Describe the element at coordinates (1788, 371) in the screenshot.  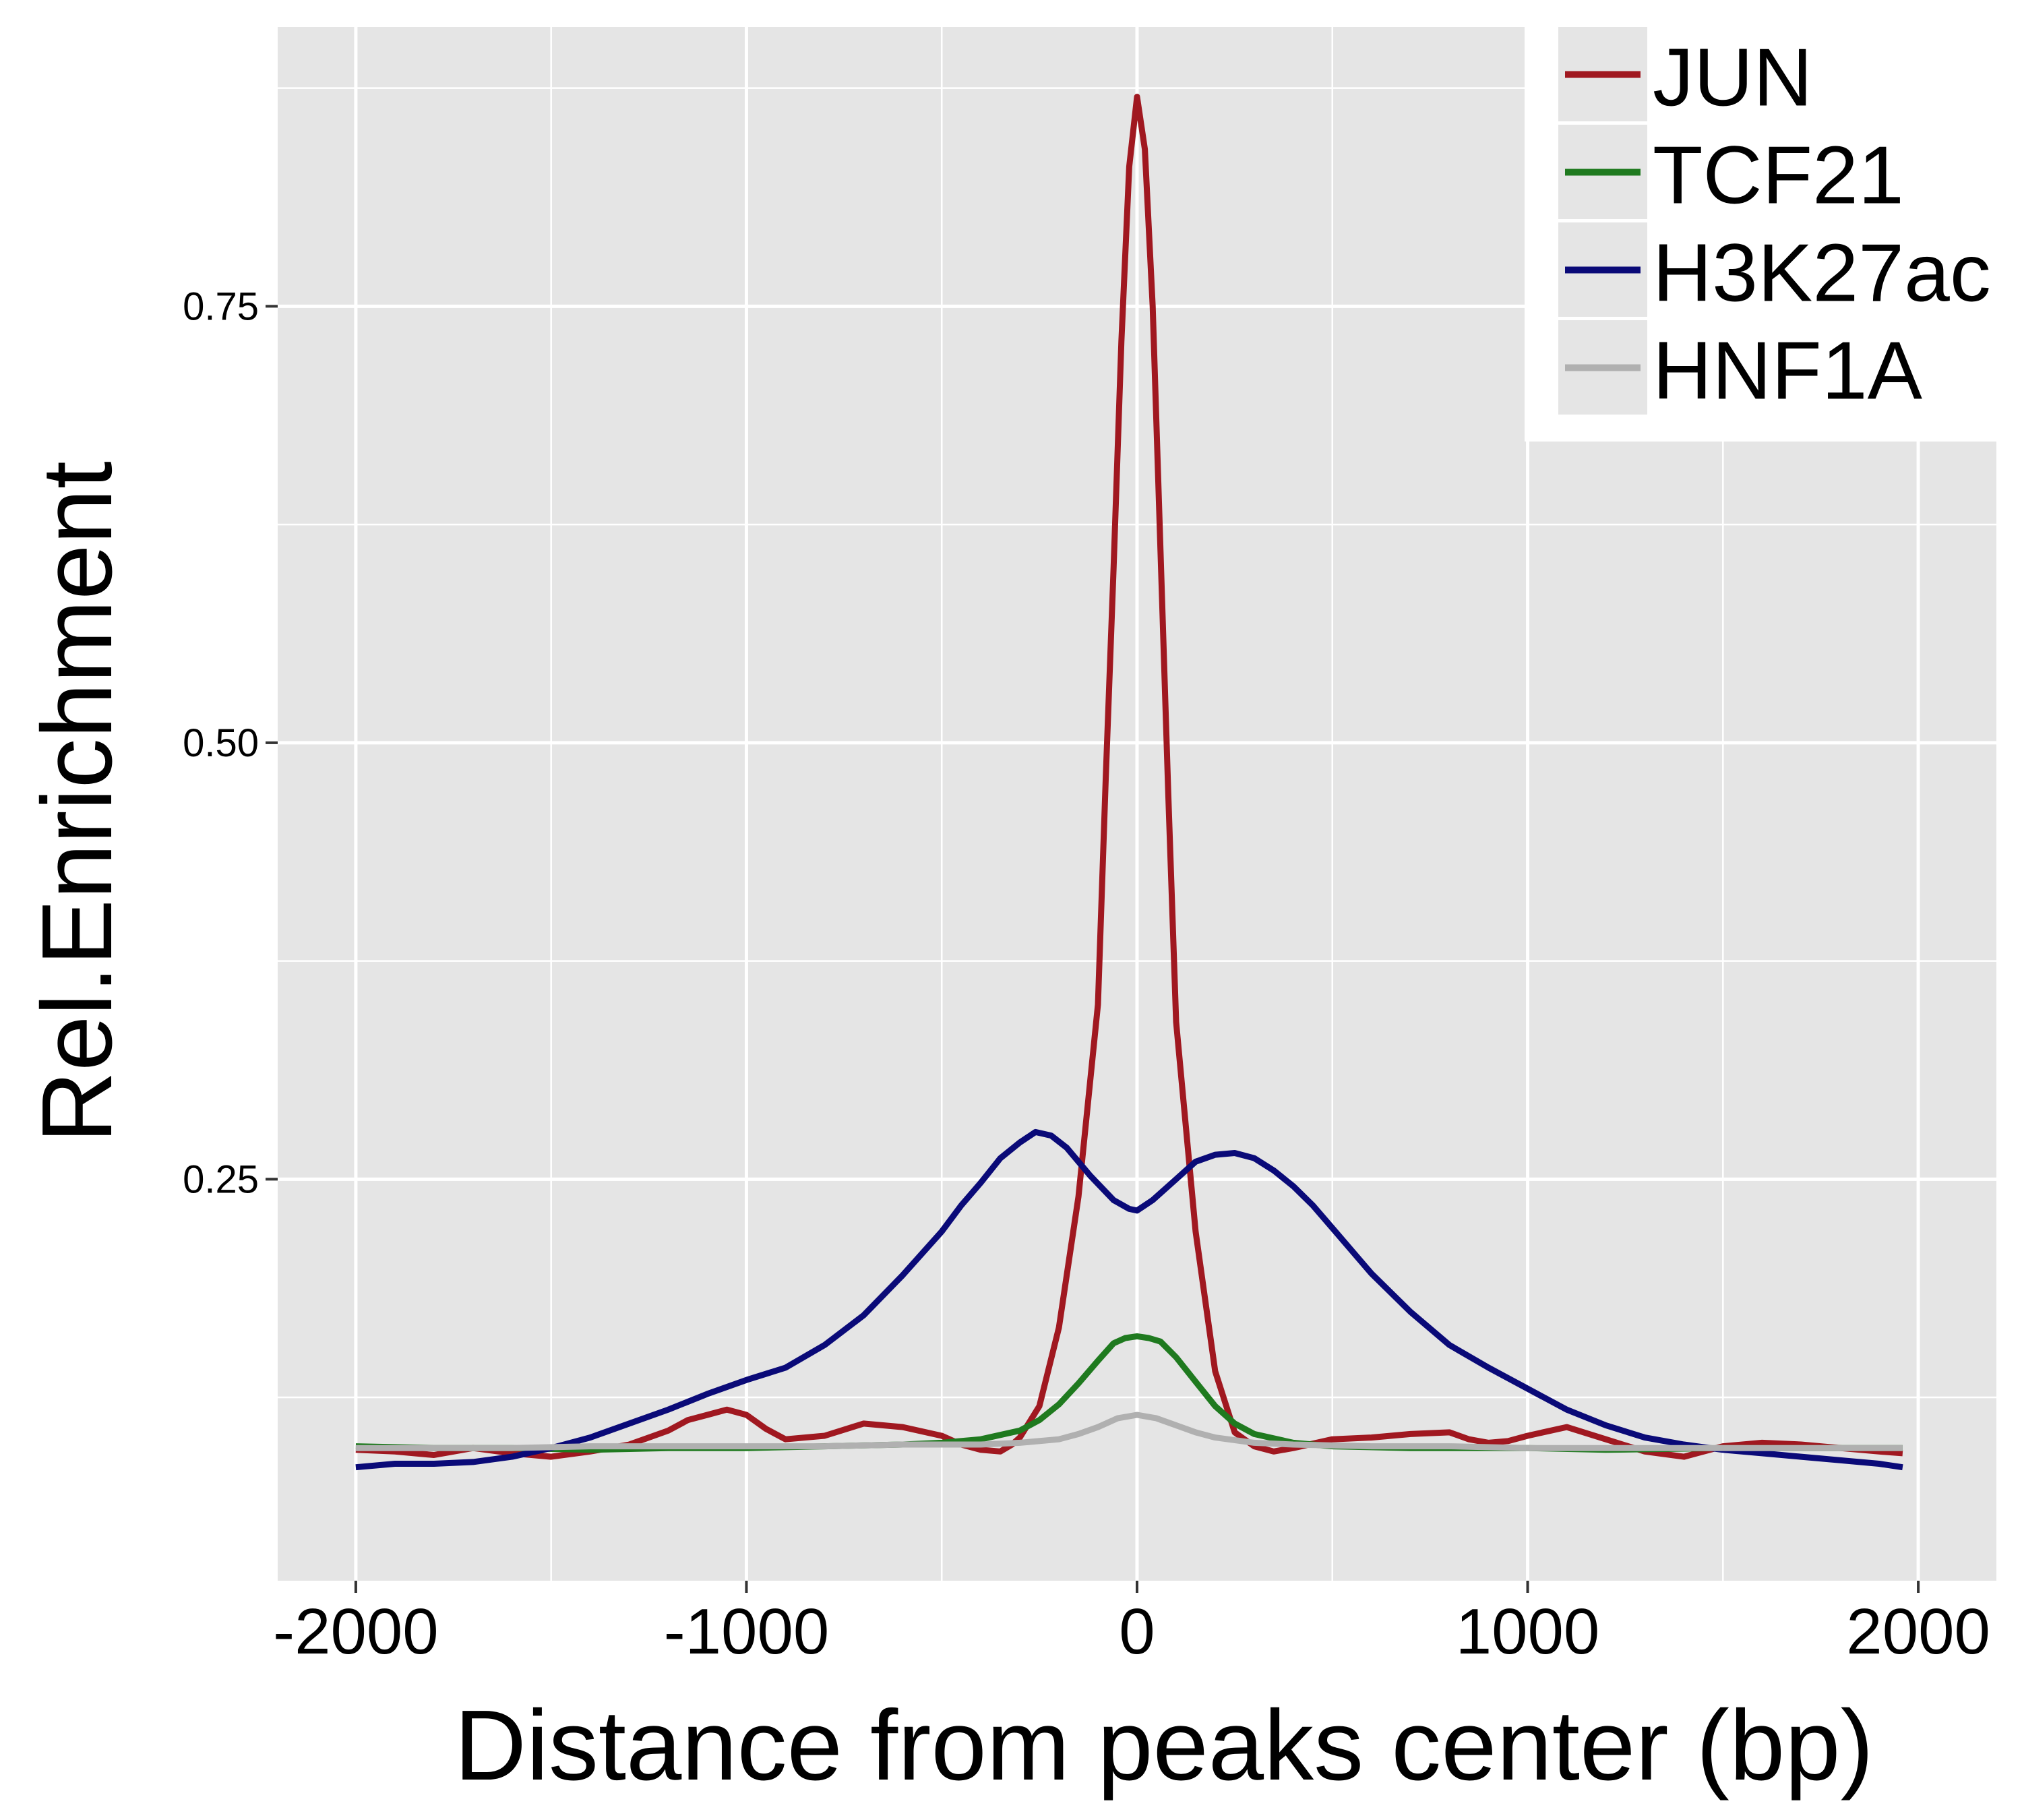
I see `legend-label: HNF1A` at that location.